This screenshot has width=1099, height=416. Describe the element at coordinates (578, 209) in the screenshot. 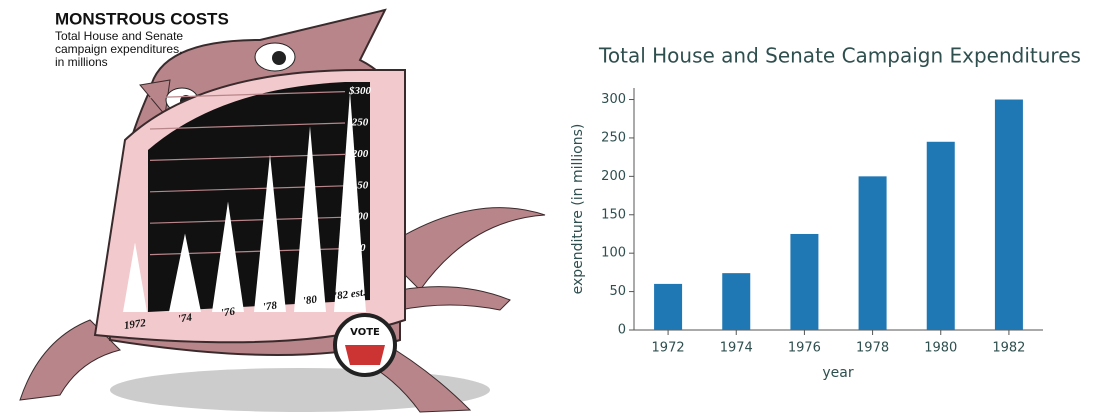

I see `y-axis-label: expenditure (in millions)` at that location.